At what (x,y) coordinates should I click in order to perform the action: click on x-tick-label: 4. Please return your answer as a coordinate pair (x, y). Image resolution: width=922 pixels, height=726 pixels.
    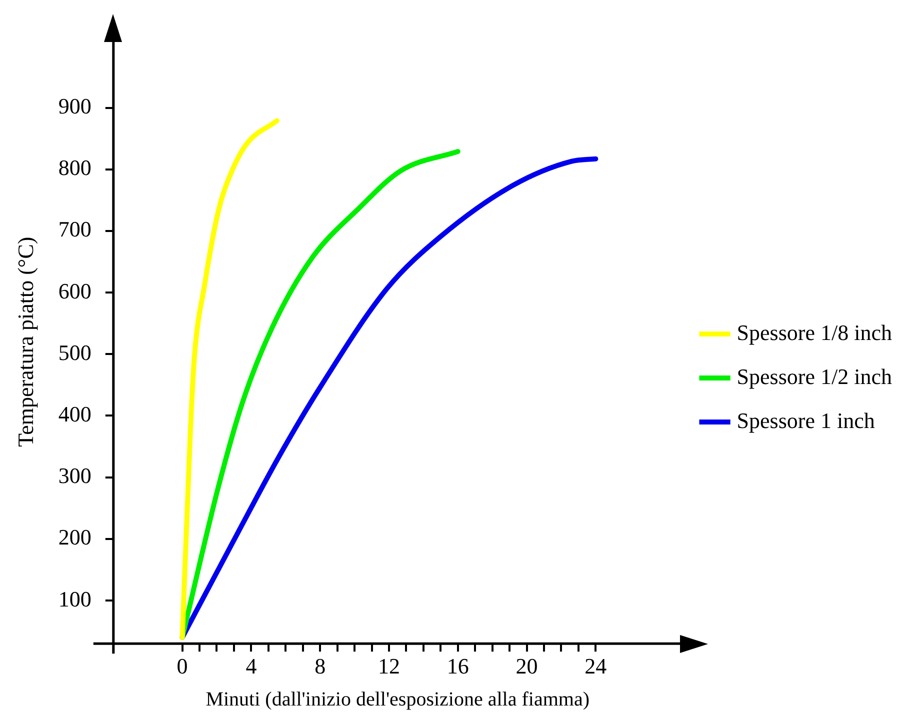
    Looking at the image, I should click on (251, 666).